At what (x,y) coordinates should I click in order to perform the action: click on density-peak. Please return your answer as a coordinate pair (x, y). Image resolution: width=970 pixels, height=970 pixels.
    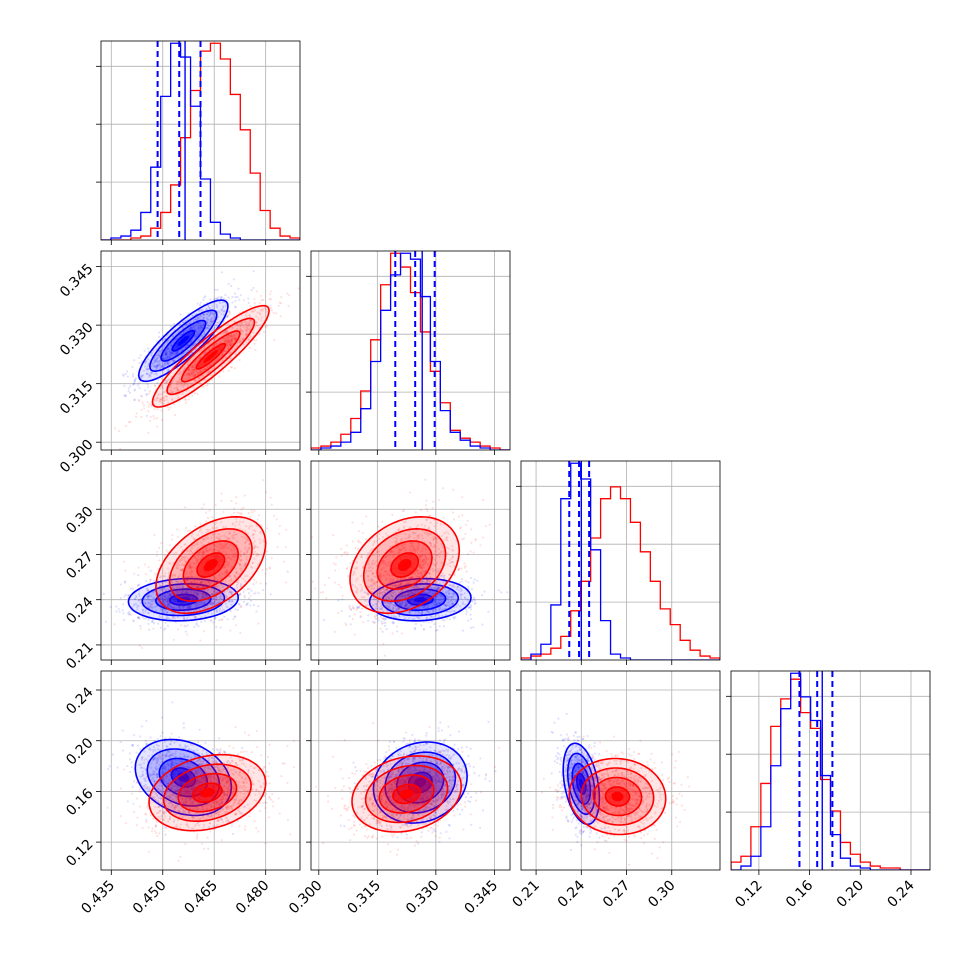
    Looking at the image, I should click on (210, 565).